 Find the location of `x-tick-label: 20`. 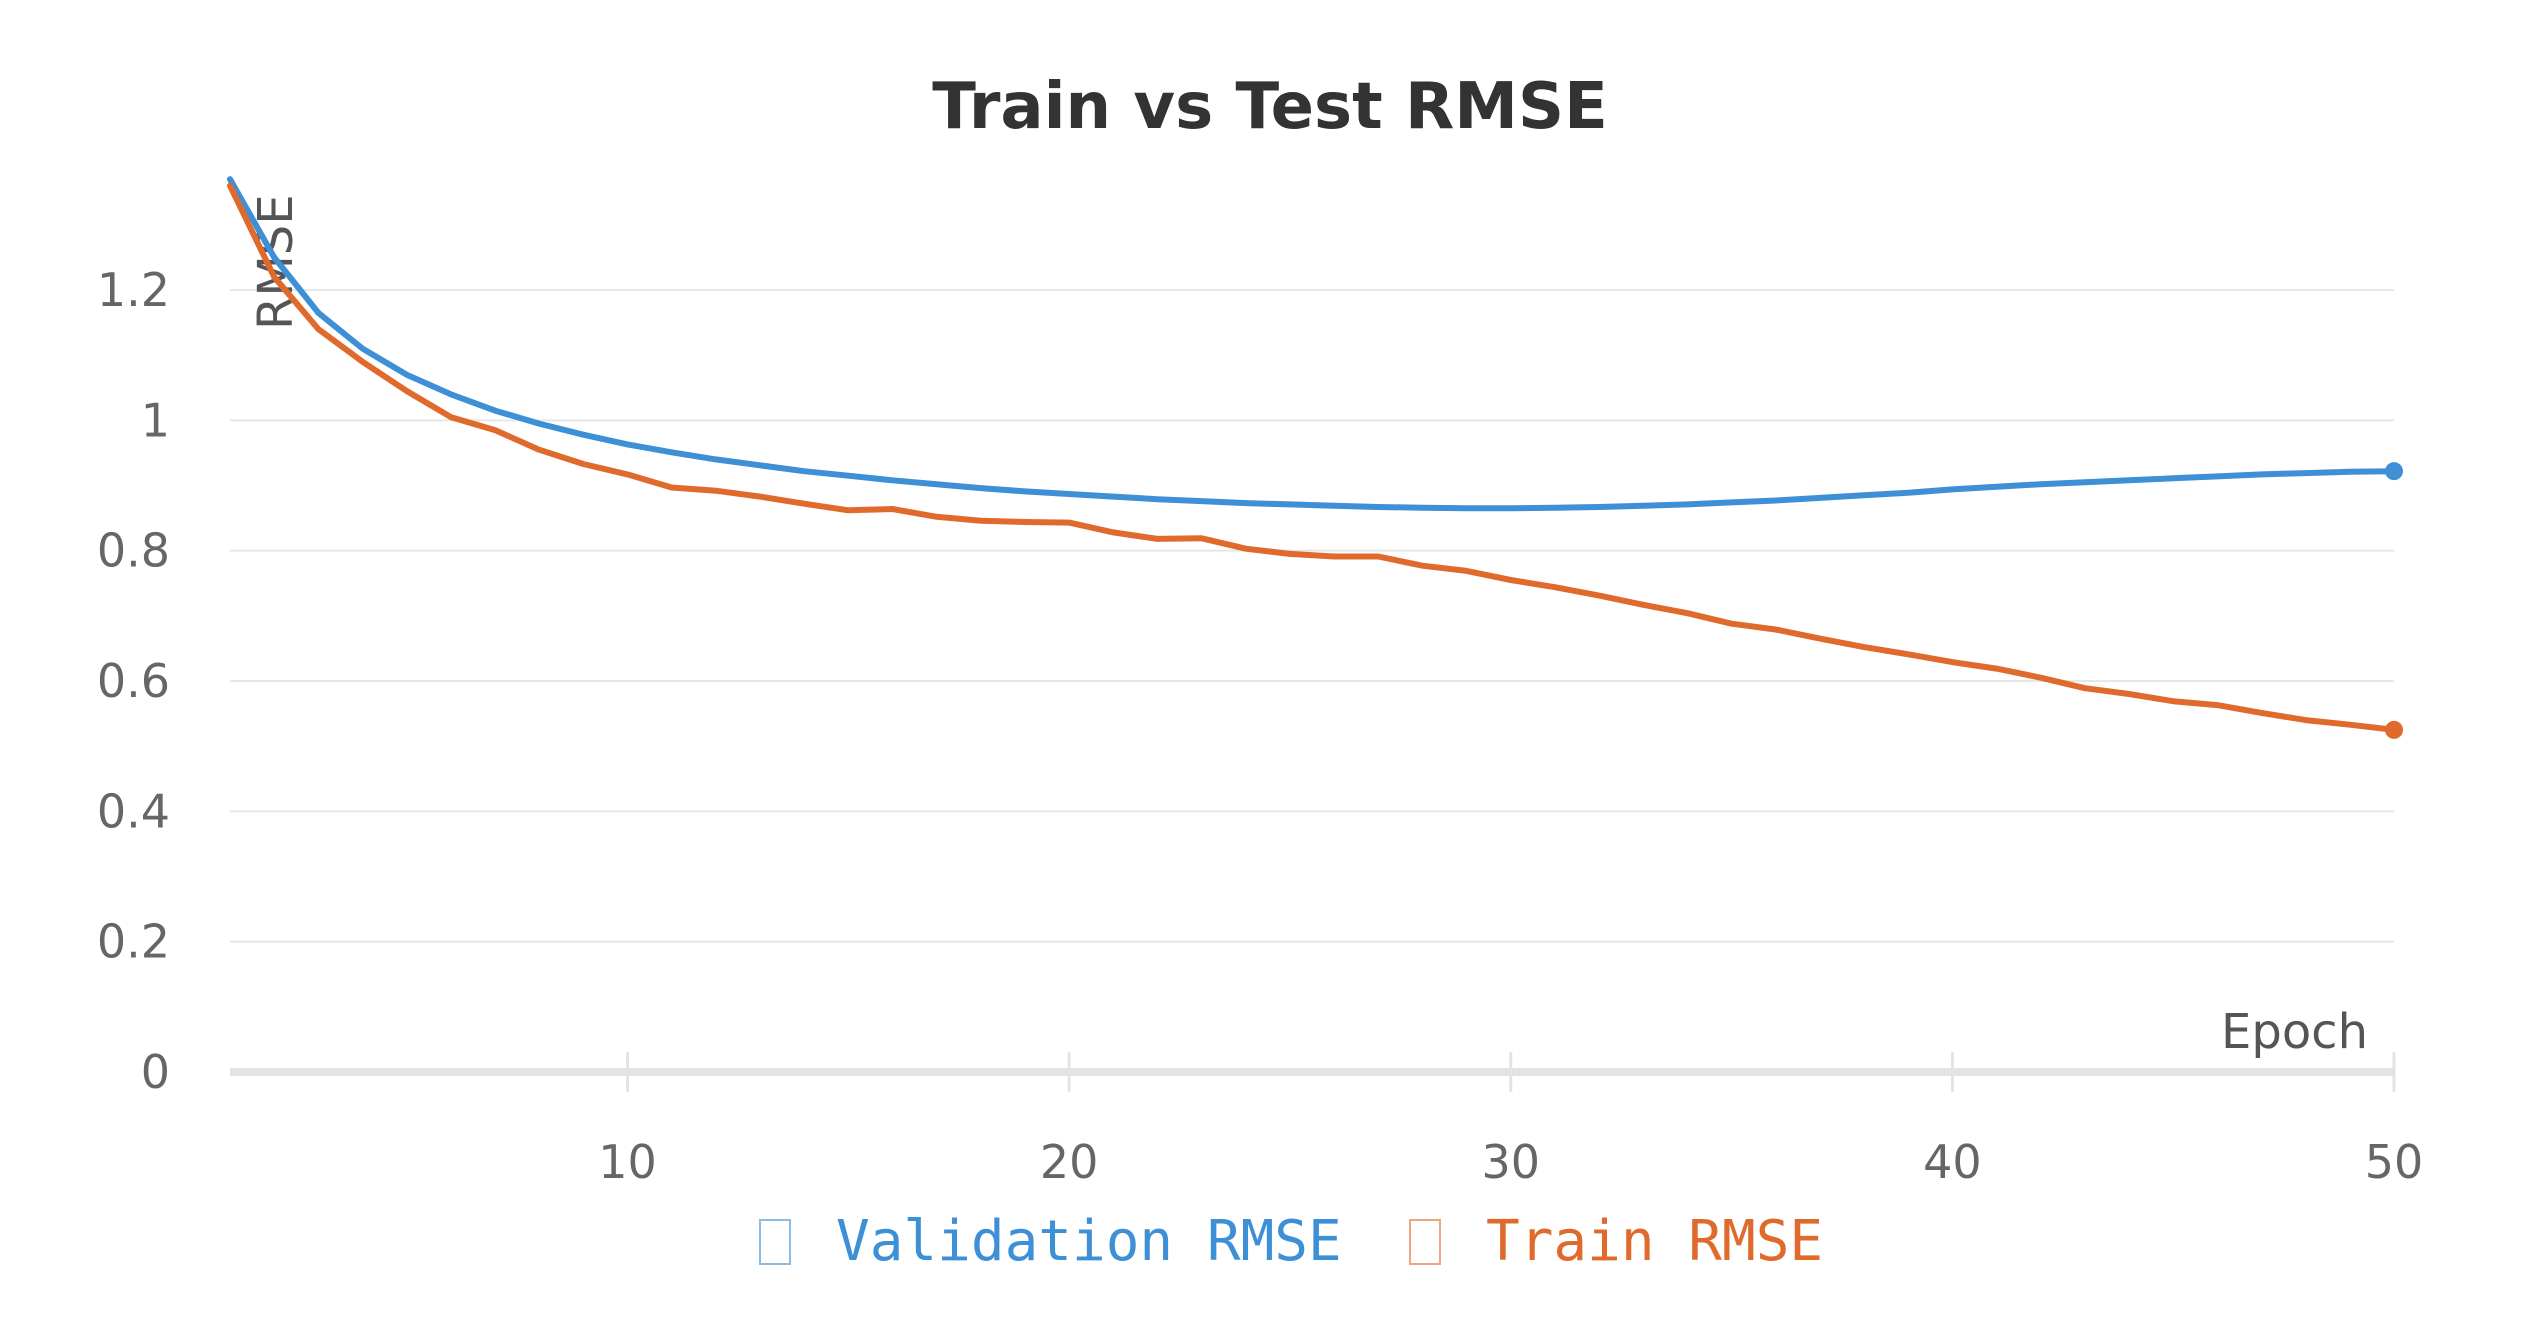

x-tick-label: 20 is located at coordinates (1069, 1162).